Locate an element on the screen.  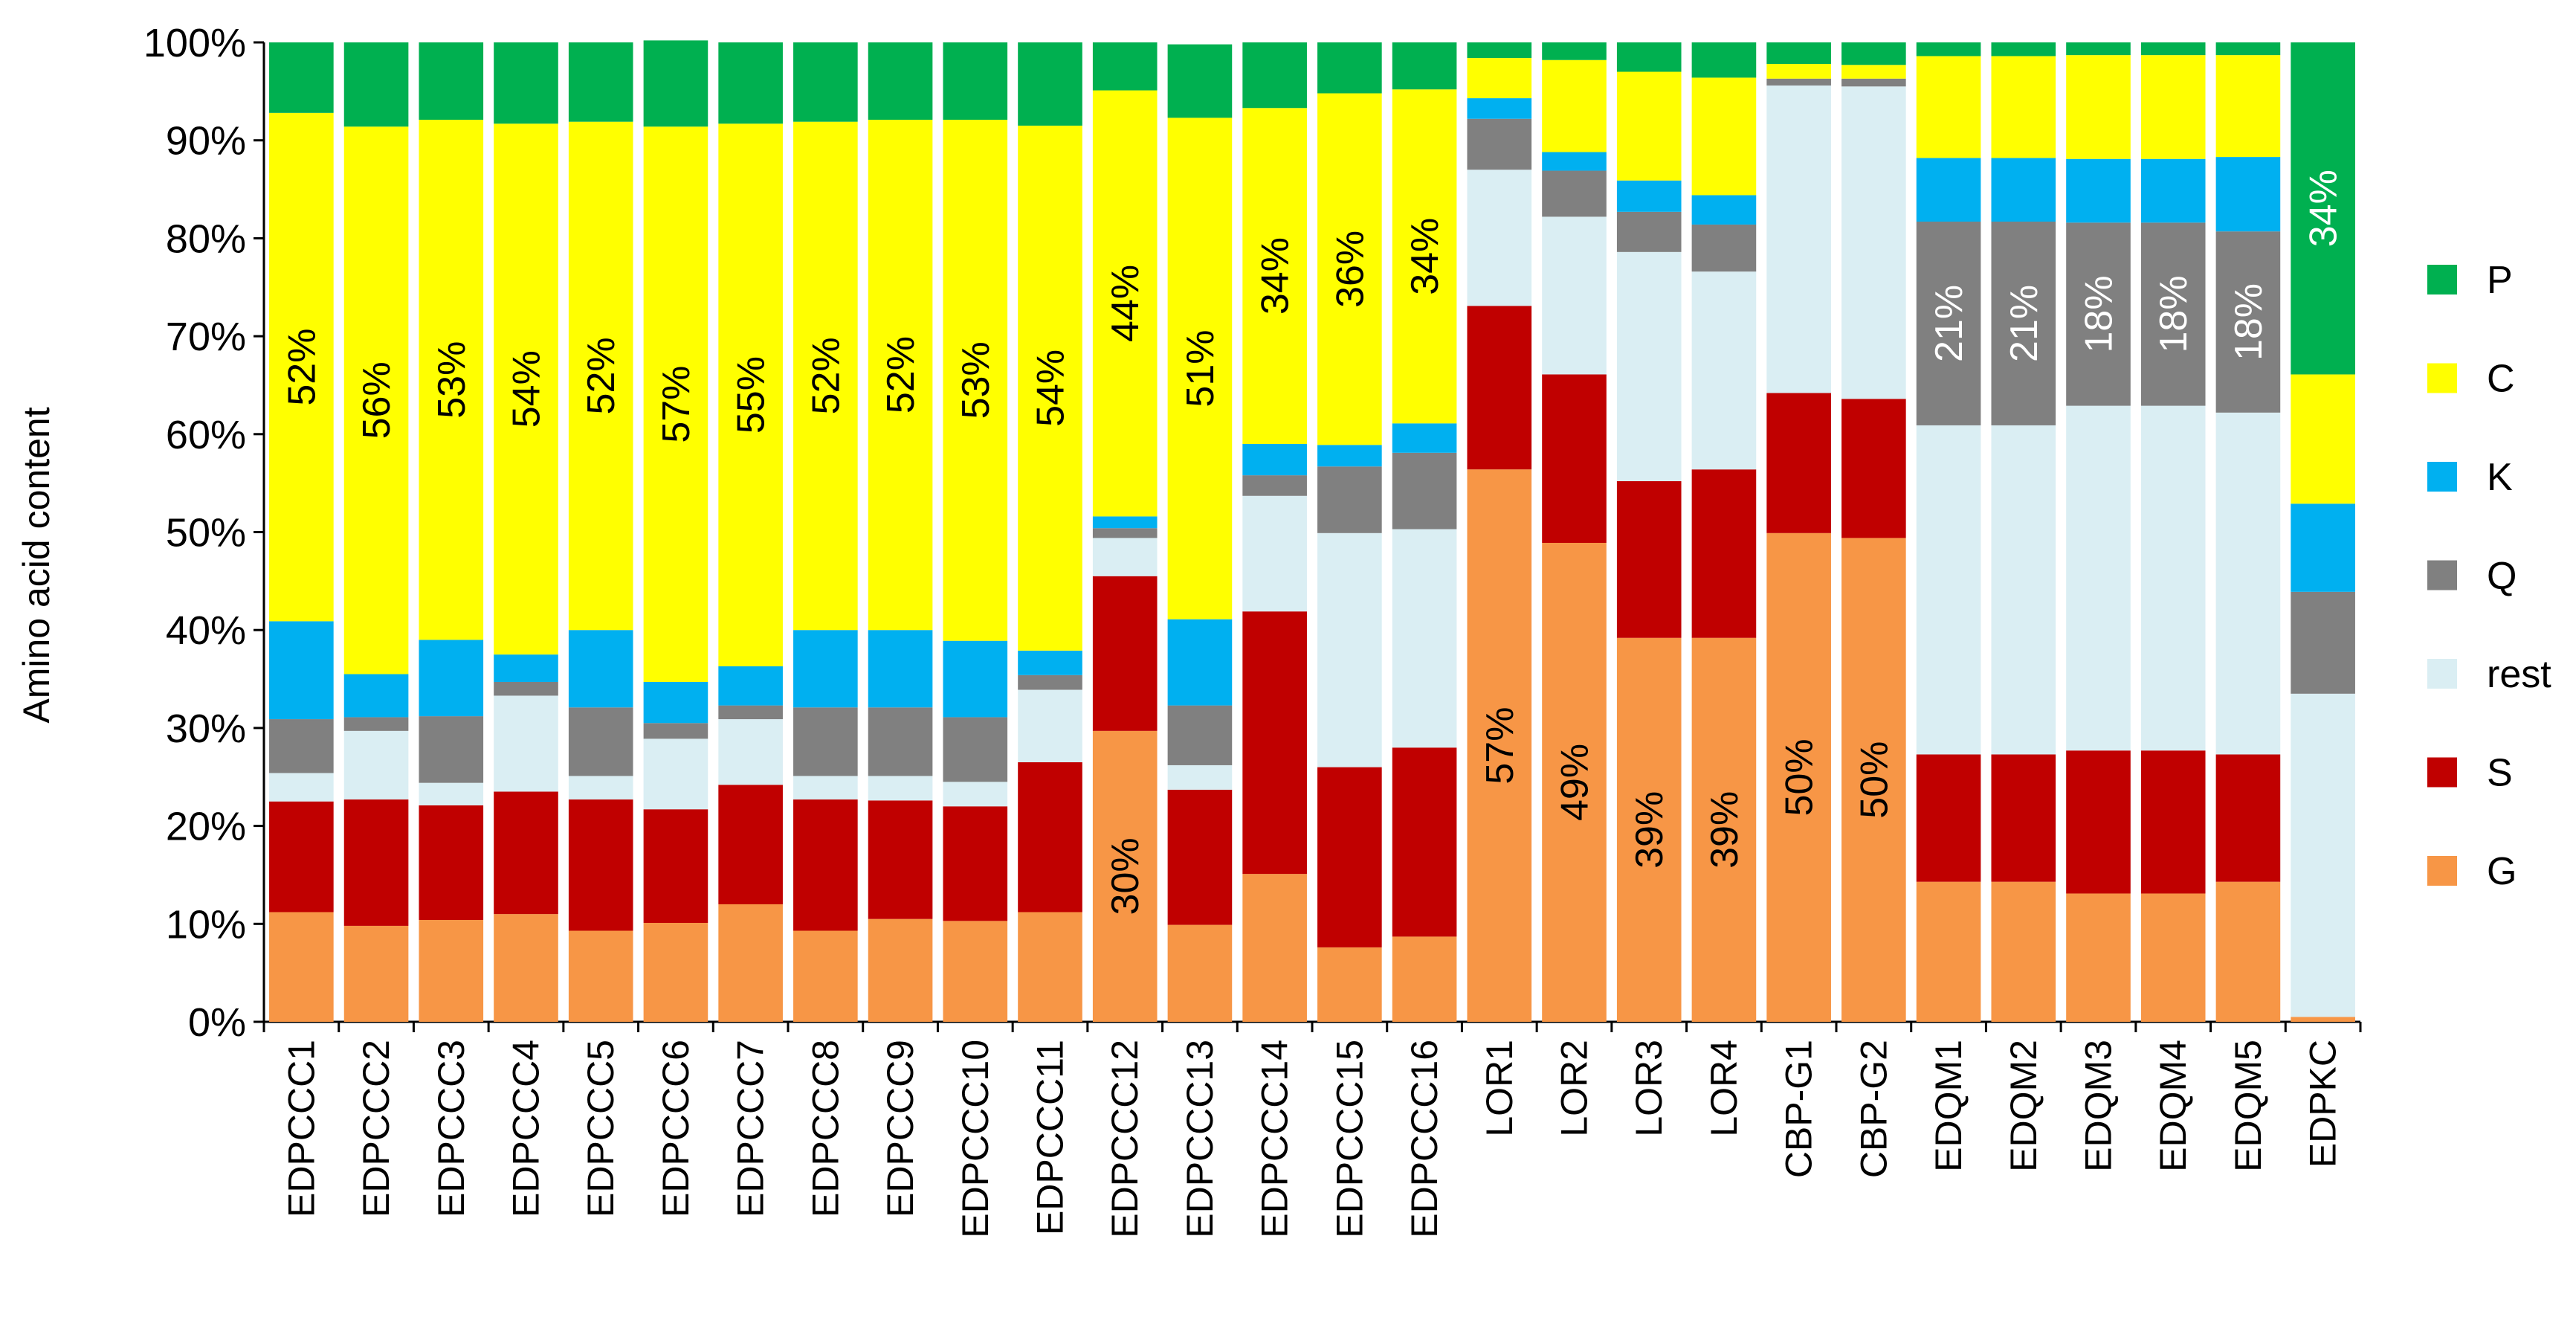
bar-segment-p-edqm5 is located at coordinates (2248, 49).